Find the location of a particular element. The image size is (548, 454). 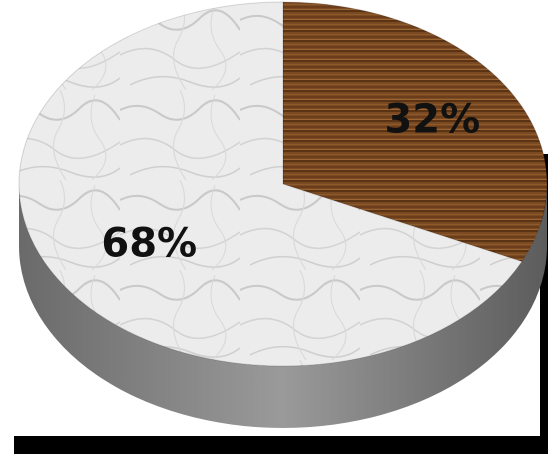

image-frame-bottom-edge is located at coordinates (281, 445).